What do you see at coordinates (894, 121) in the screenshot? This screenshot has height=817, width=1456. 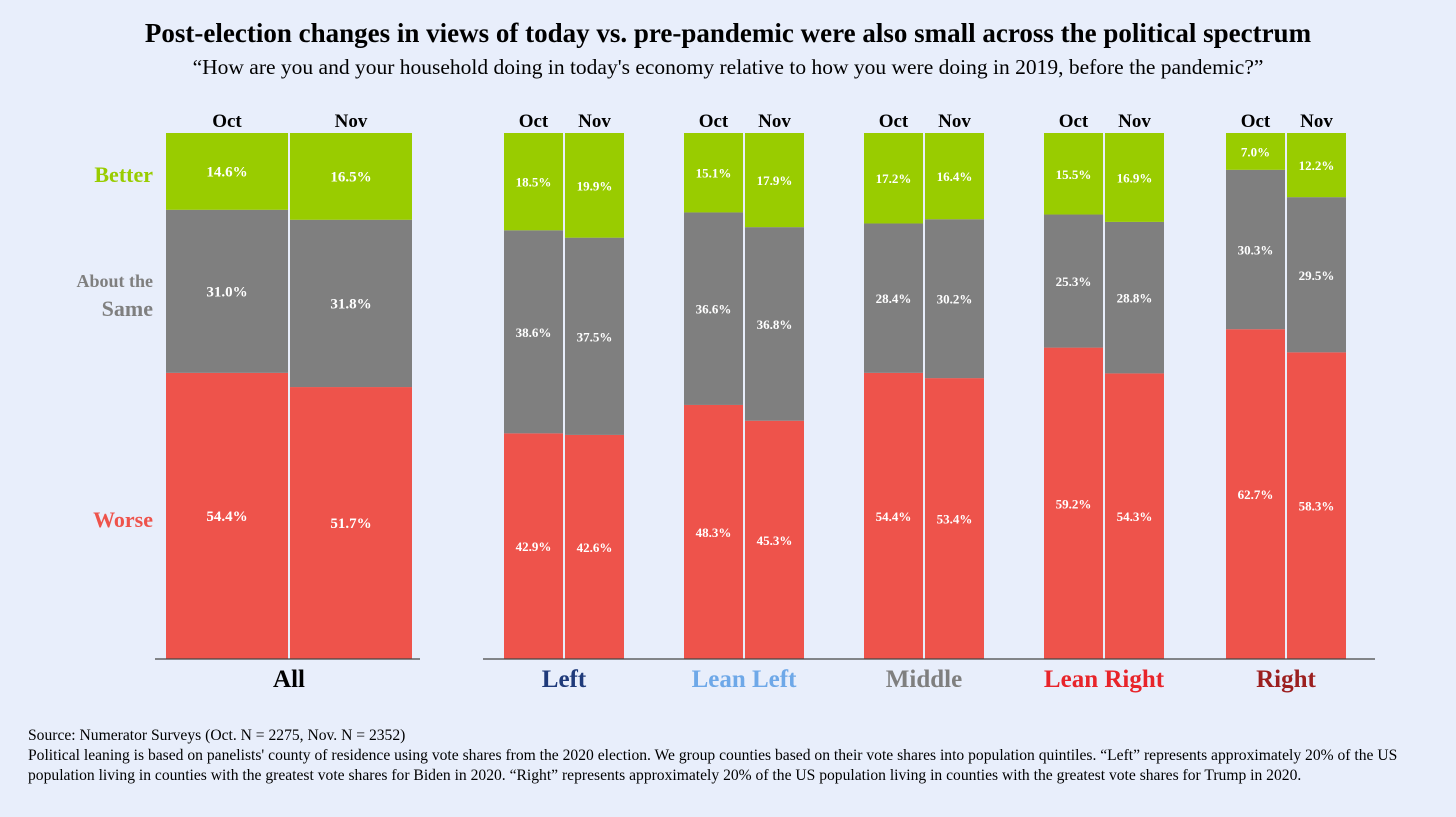 I see `bar-header-middle-oct: Oct` at bounding box center [894, 121].